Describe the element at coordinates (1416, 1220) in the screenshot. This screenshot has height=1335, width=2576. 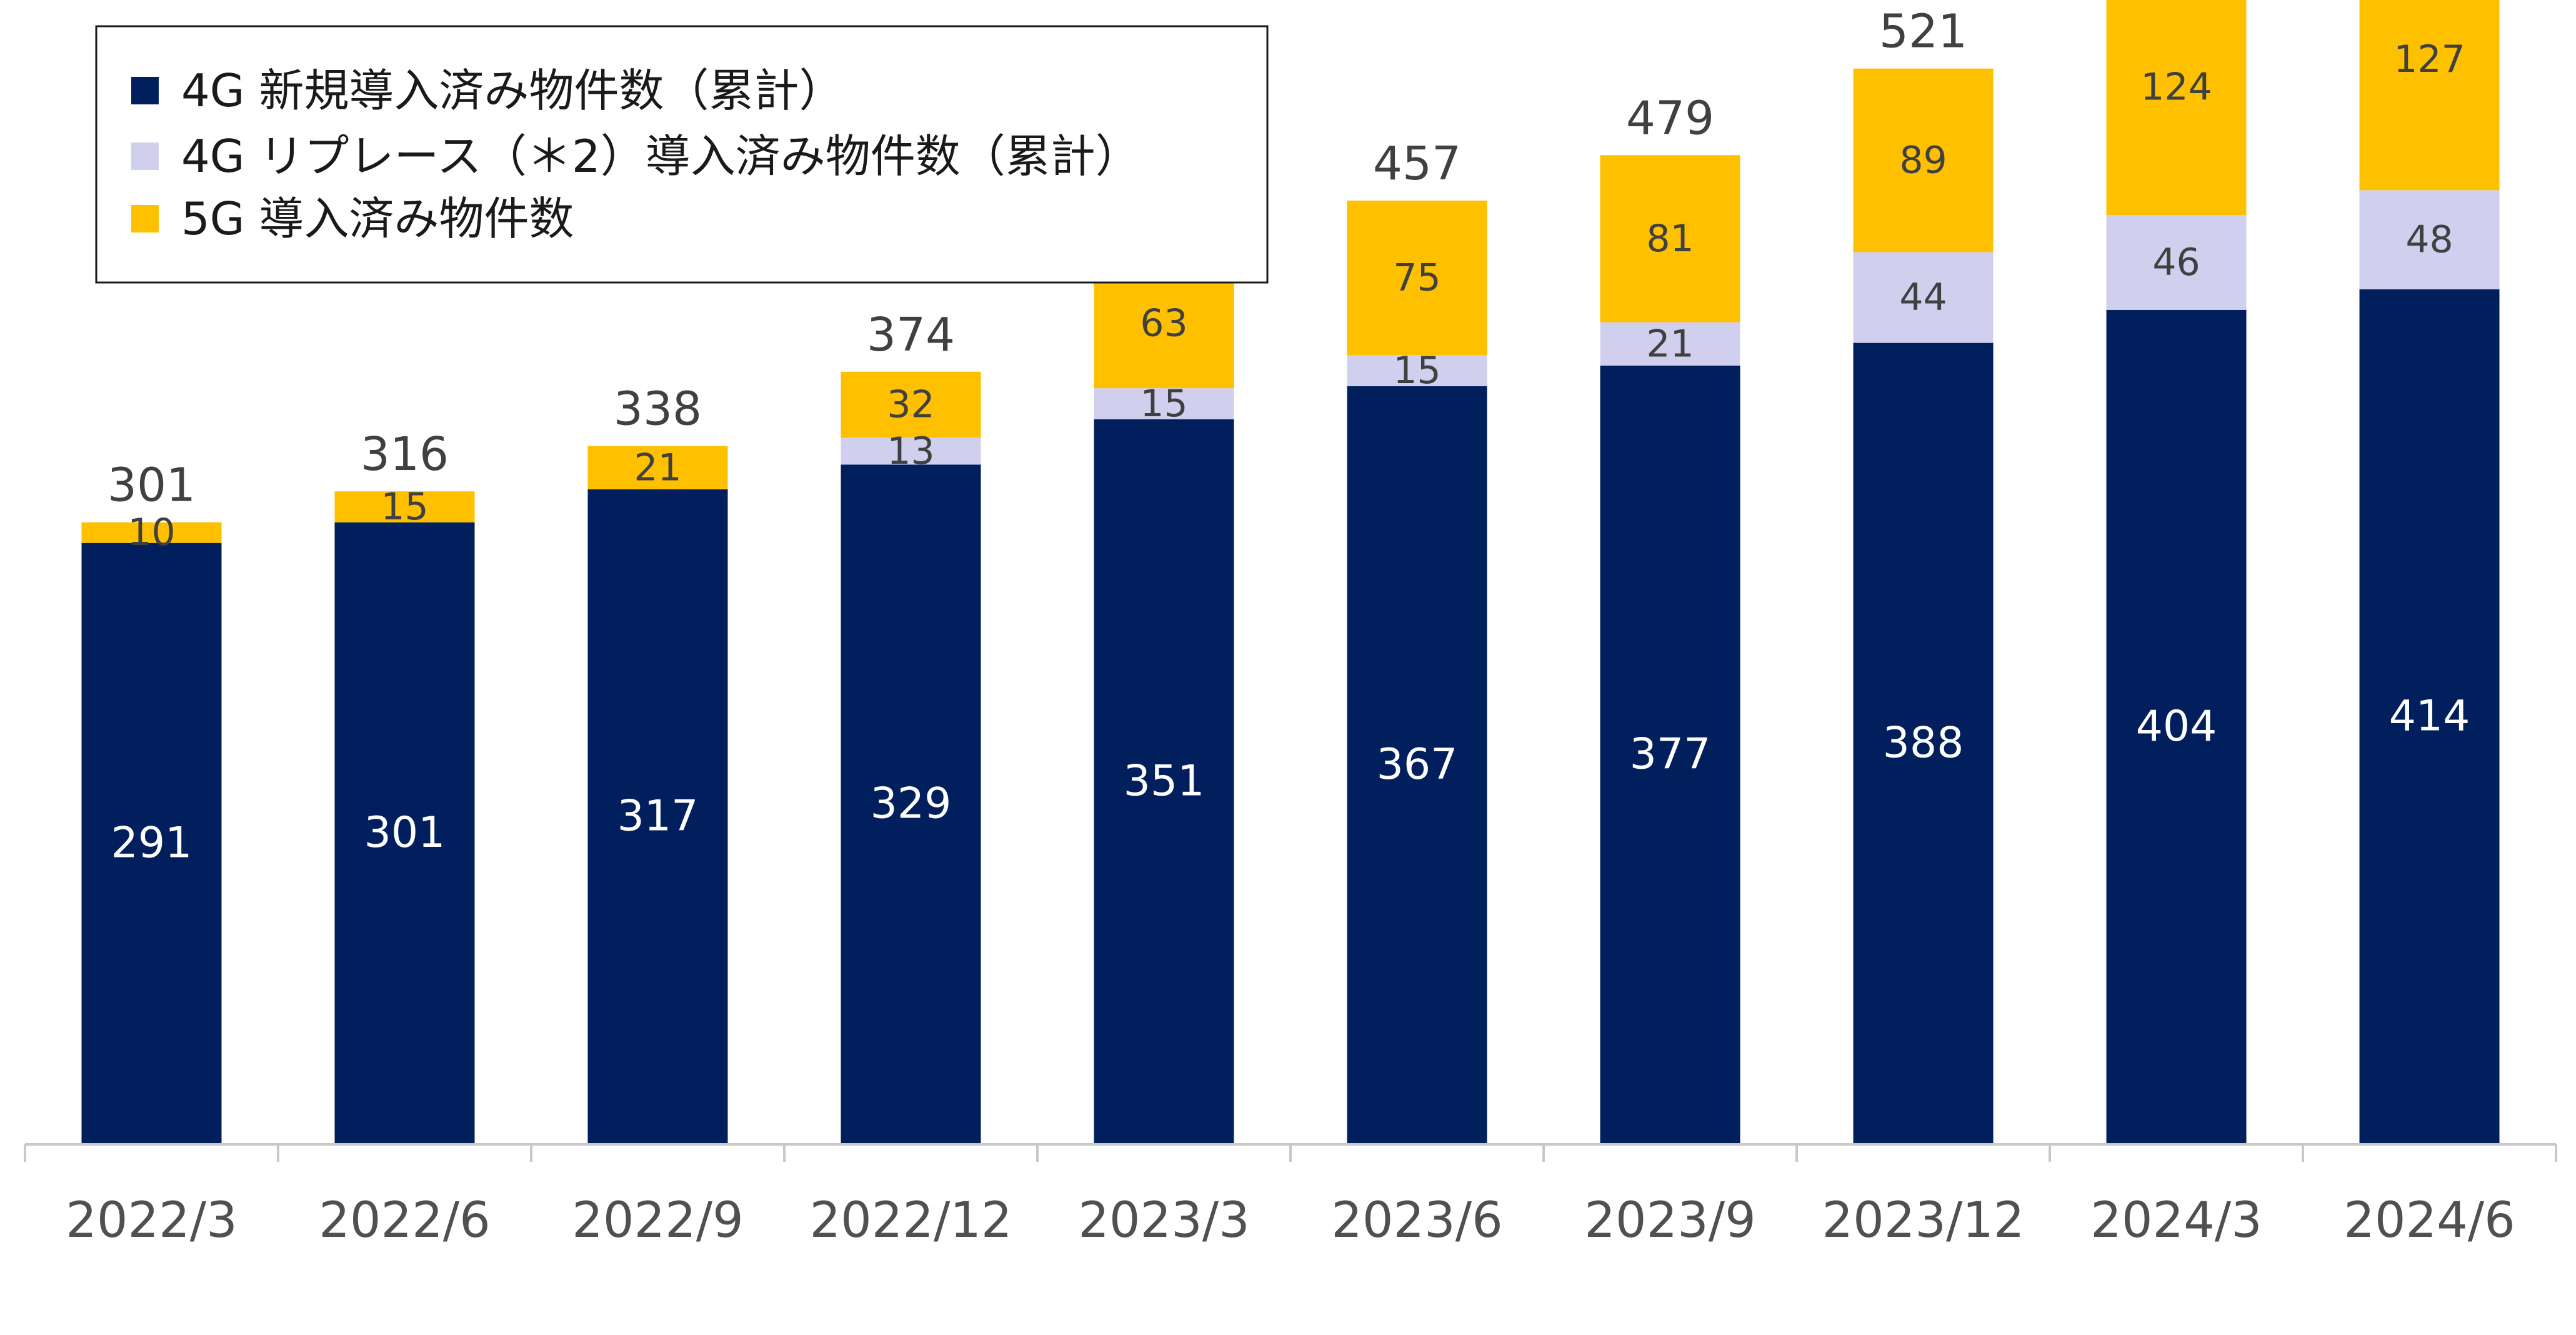
I see `x-tick-label: 2023/6` at that location.